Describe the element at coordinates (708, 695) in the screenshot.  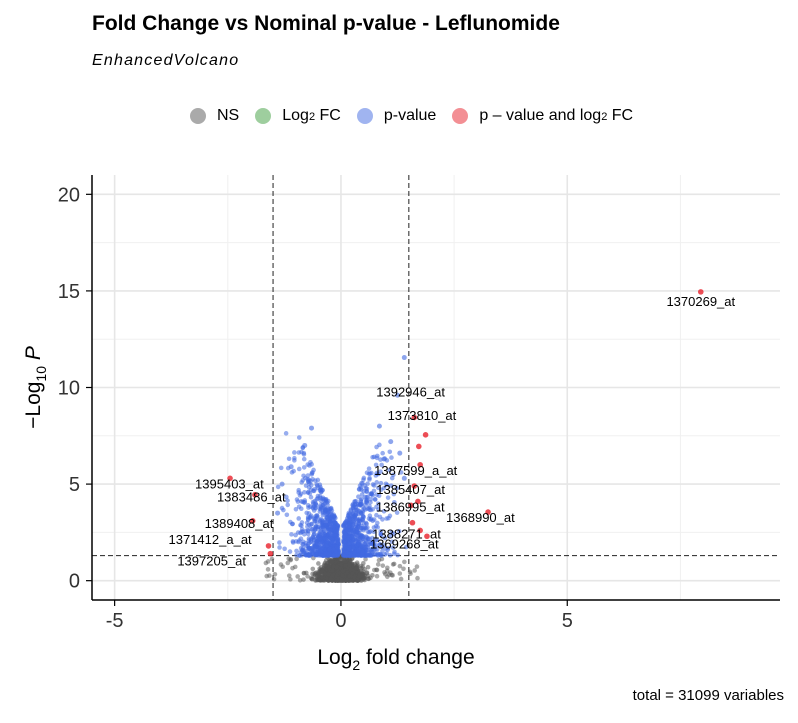
I see `chart-caption: total = 31099 variables` at that location.